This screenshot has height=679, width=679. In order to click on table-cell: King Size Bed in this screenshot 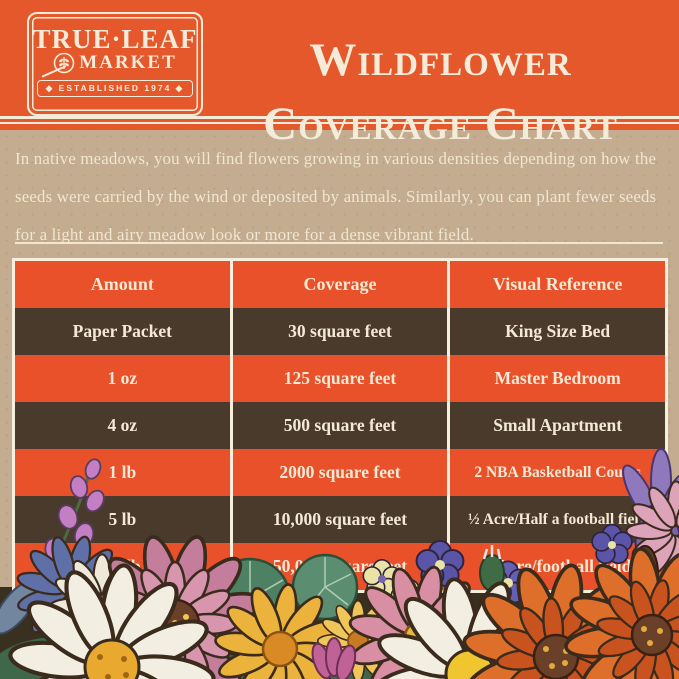, I will do `click(557, 331)`.